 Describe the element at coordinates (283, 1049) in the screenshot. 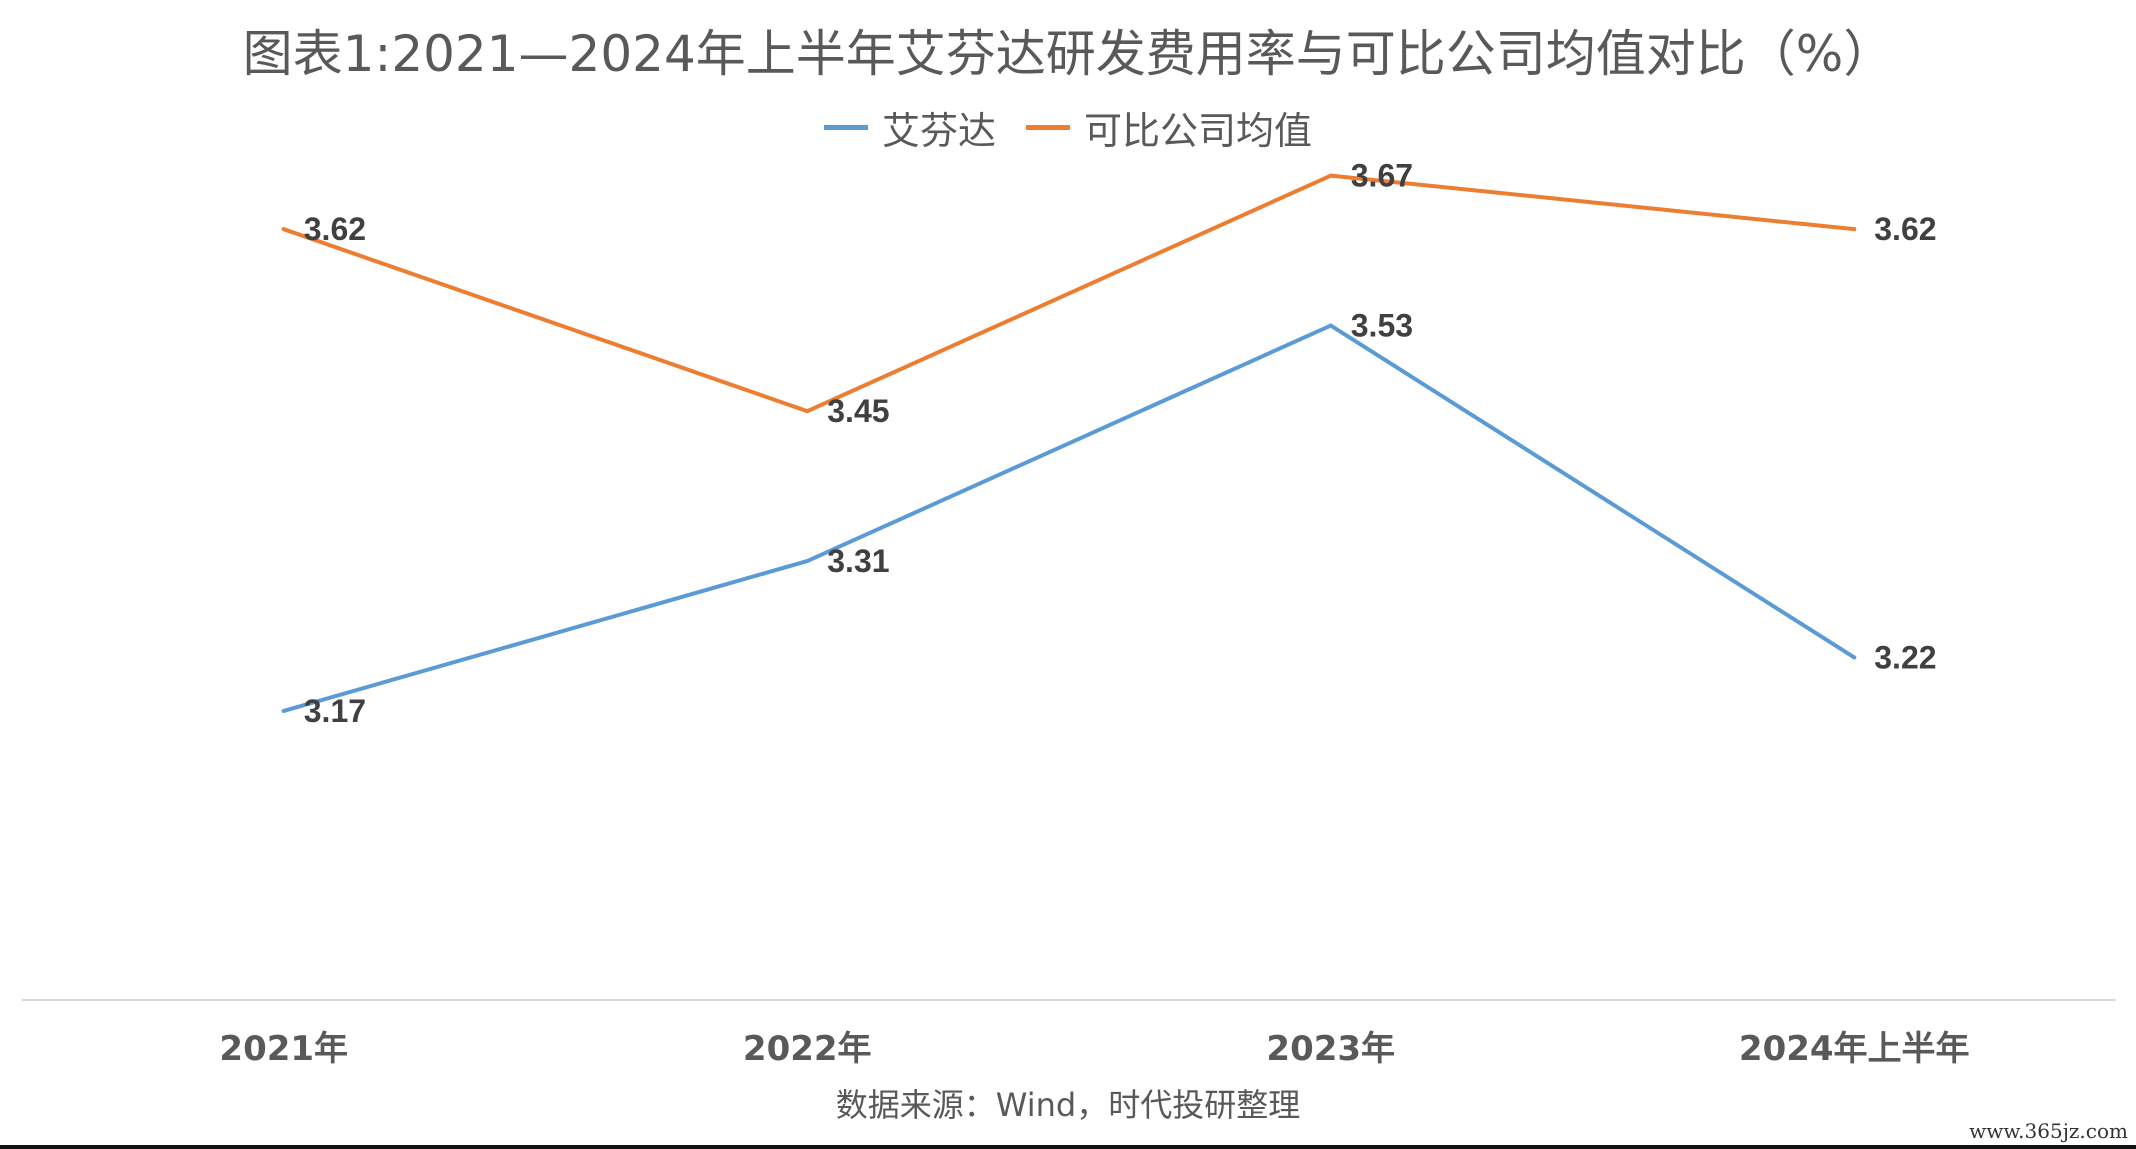

I see `x-tick-label-1: 2021年` at that location.